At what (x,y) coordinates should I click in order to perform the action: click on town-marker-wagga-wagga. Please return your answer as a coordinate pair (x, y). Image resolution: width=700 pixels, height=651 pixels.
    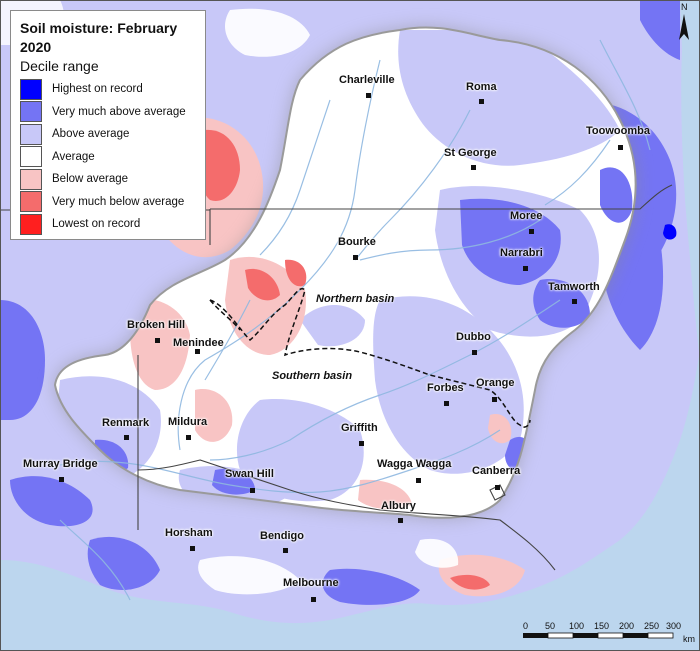
    Looking at the image, I should click on (418, 480).